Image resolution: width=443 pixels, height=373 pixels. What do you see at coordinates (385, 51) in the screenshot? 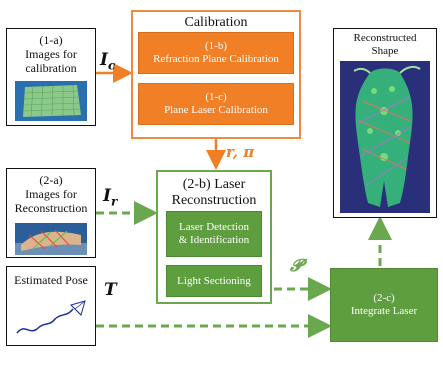
I see `reconstructed-shape-label-2: Shape` at bounding box center [385, 51].